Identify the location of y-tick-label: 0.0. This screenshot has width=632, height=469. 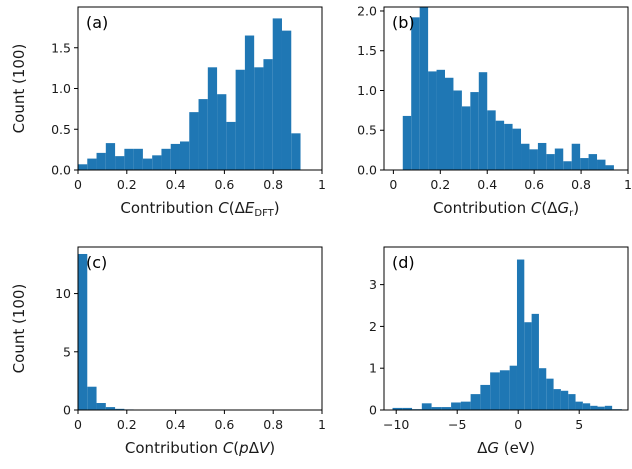
(367, 170).